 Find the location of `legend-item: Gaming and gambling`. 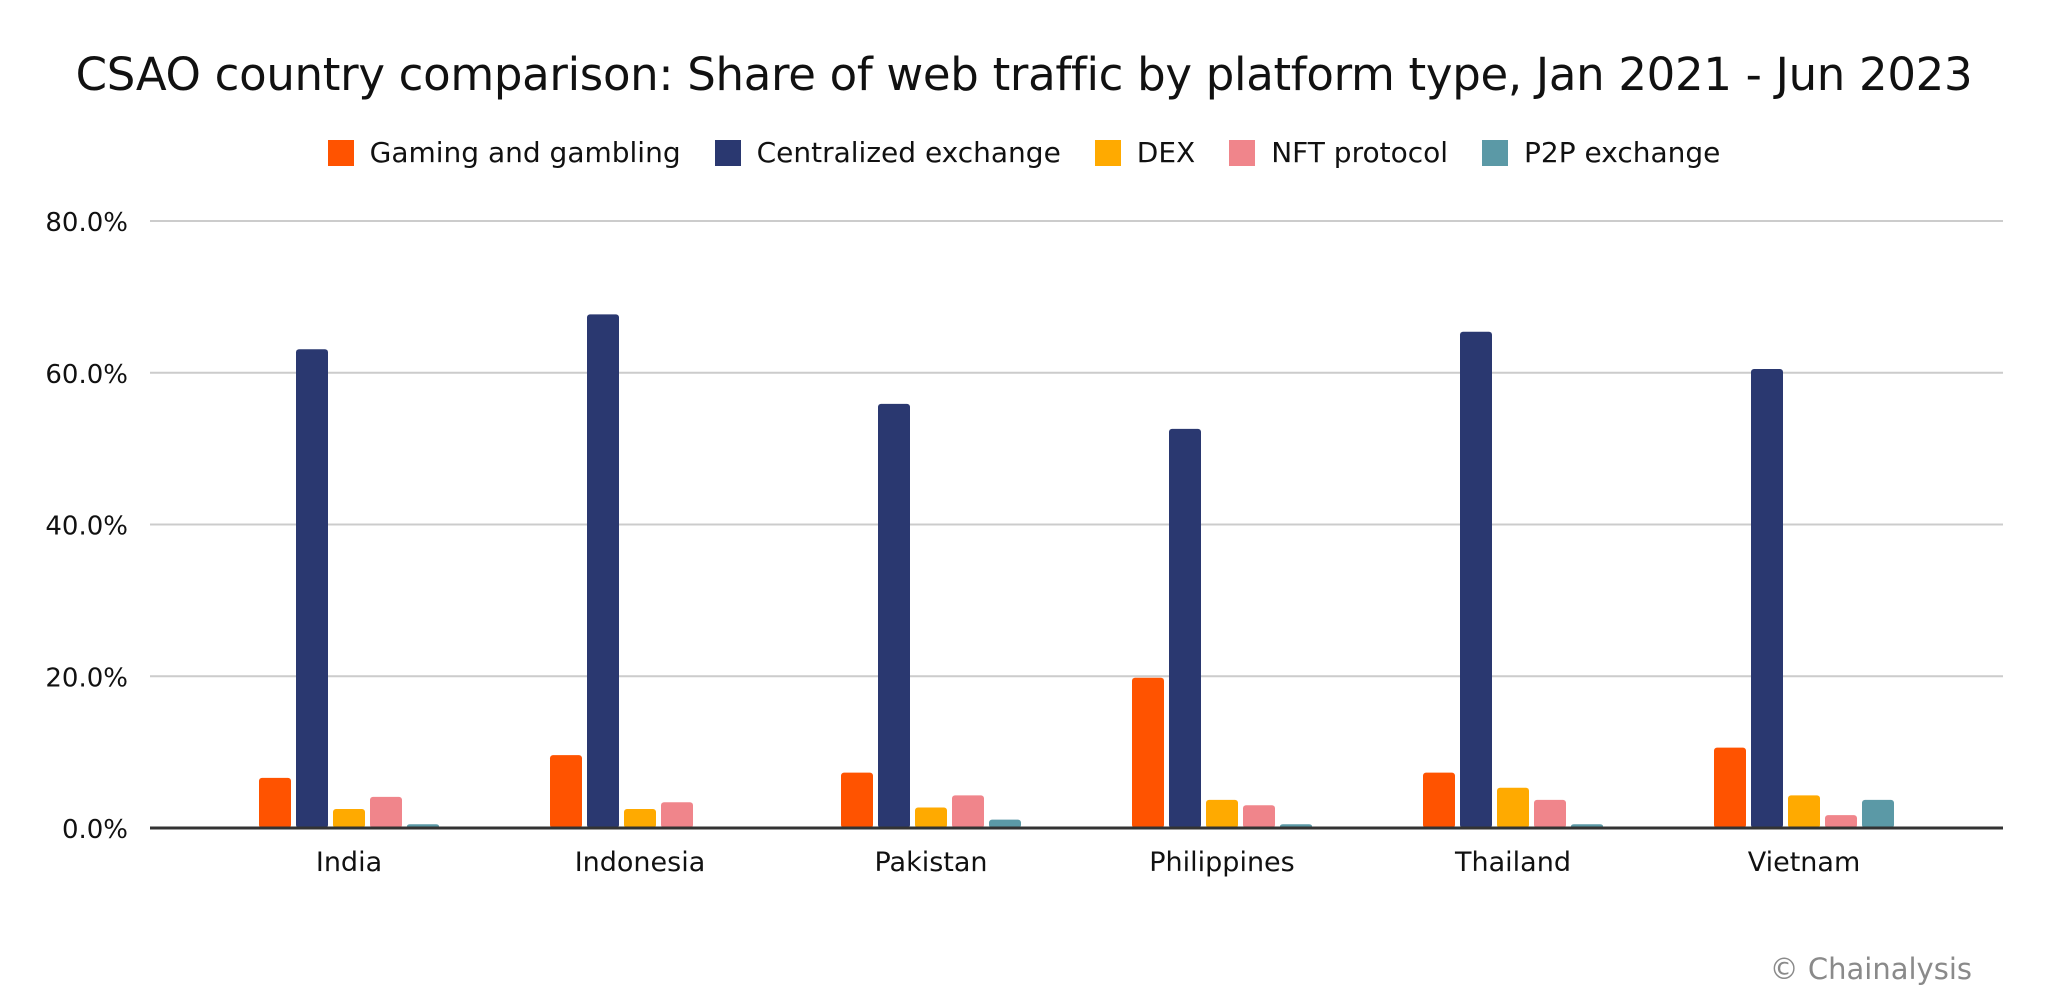

legend-item: Gaming and gambling is located at coordinates (504, 152).